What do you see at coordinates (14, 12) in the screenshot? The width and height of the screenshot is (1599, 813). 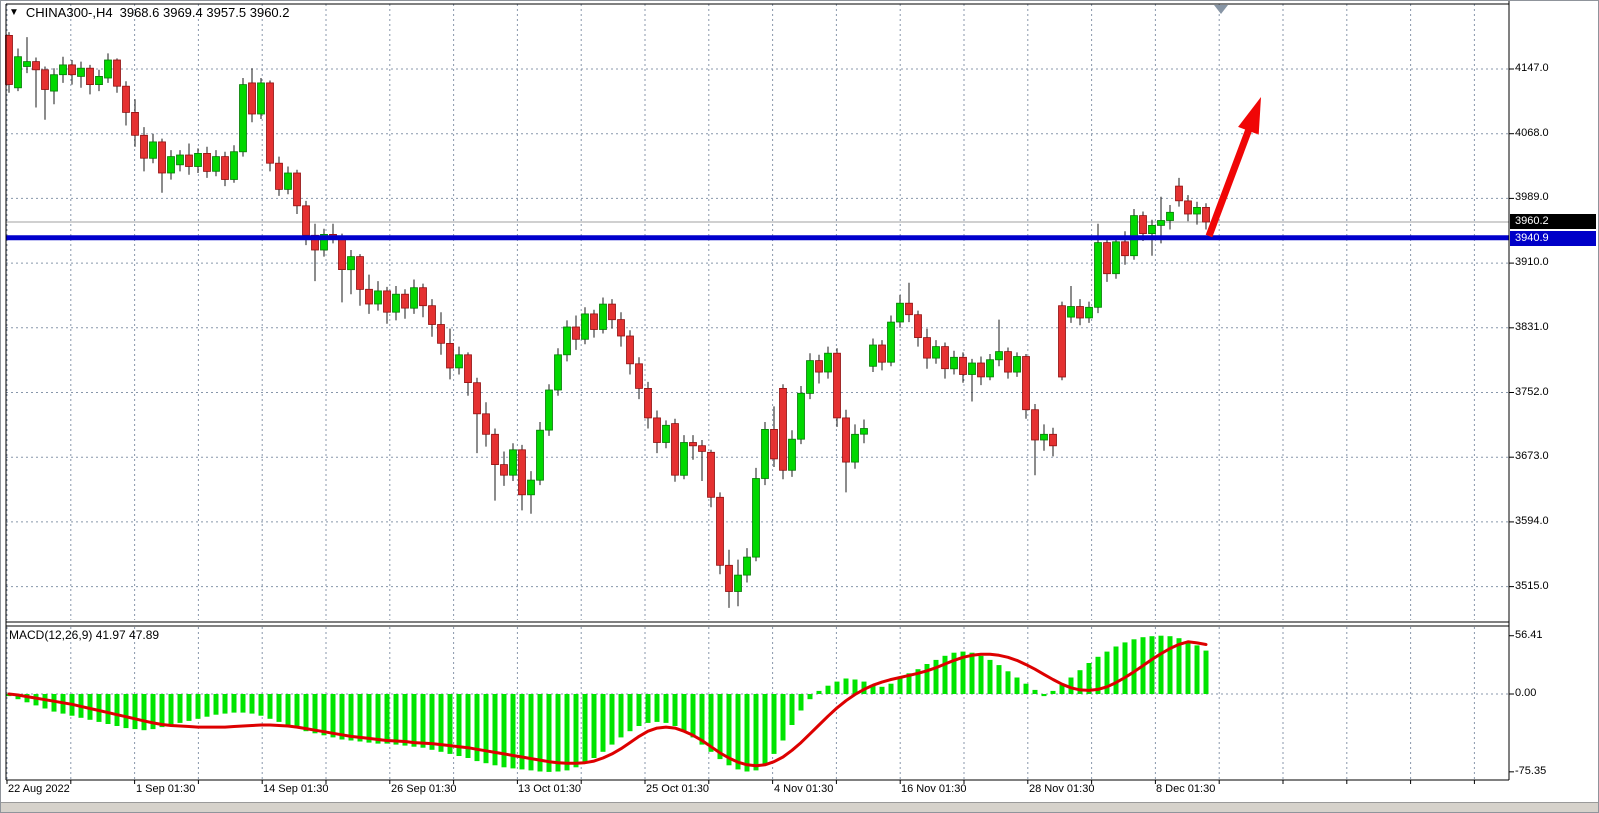 I see `symbol-dropdown-icon: ▼` at bounding box center [14, 12].